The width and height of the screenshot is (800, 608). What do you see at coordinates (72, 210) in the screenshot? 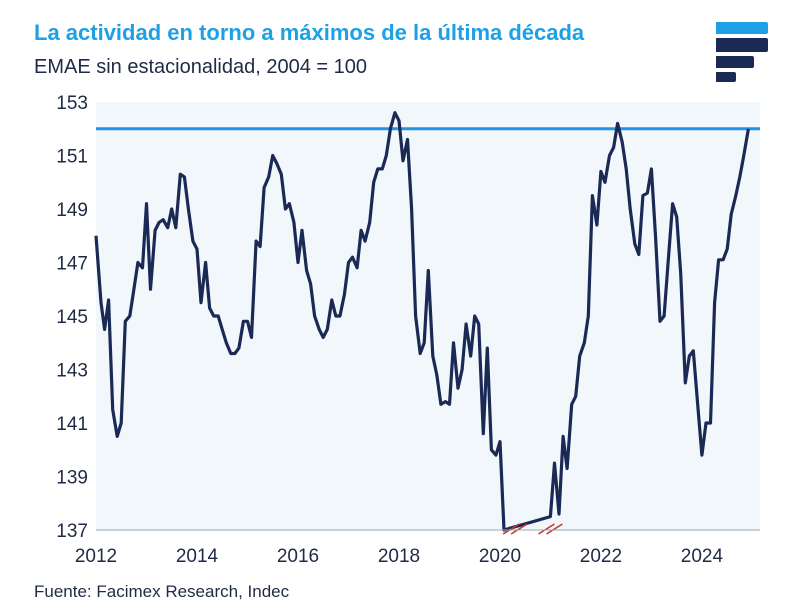
I see `y-tick-label: 149` at bounding box center [72, 210].